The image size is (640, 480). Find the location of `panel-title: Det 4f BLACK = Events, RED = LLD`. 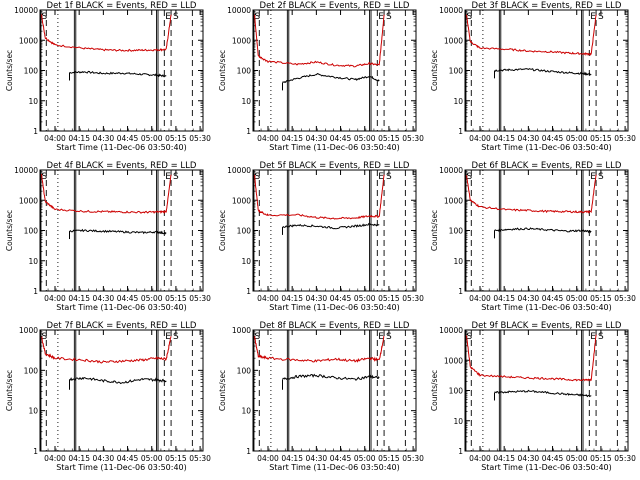

panel-title: Det 4f BLACK = Events, RED = LLD is located at coordinates (122, 166).